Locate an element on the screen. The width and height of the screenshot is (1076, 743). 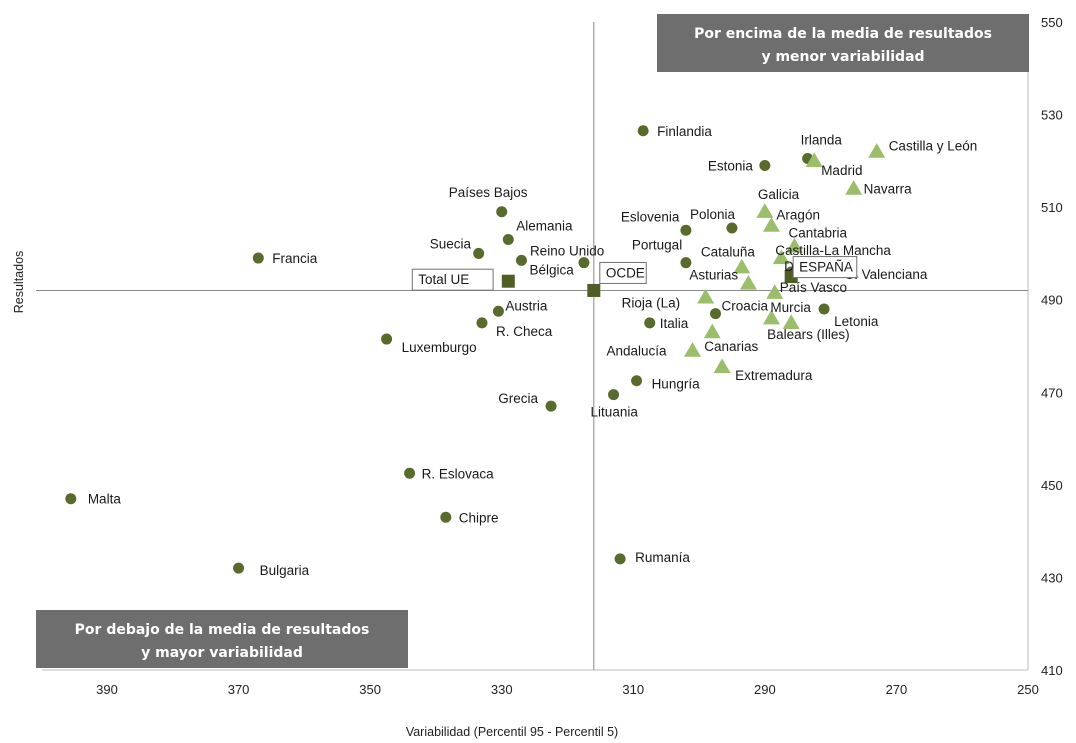
x-tick-label: 350 is located at coordinates (370, 689).